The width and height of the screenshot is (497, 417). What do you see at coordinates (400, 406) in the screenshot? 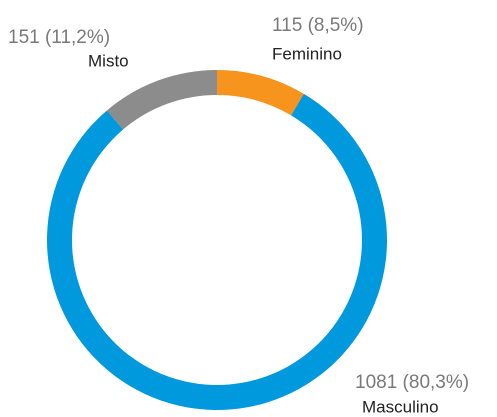
I see `category-label: Masculino` at bounding box center [400, 406].